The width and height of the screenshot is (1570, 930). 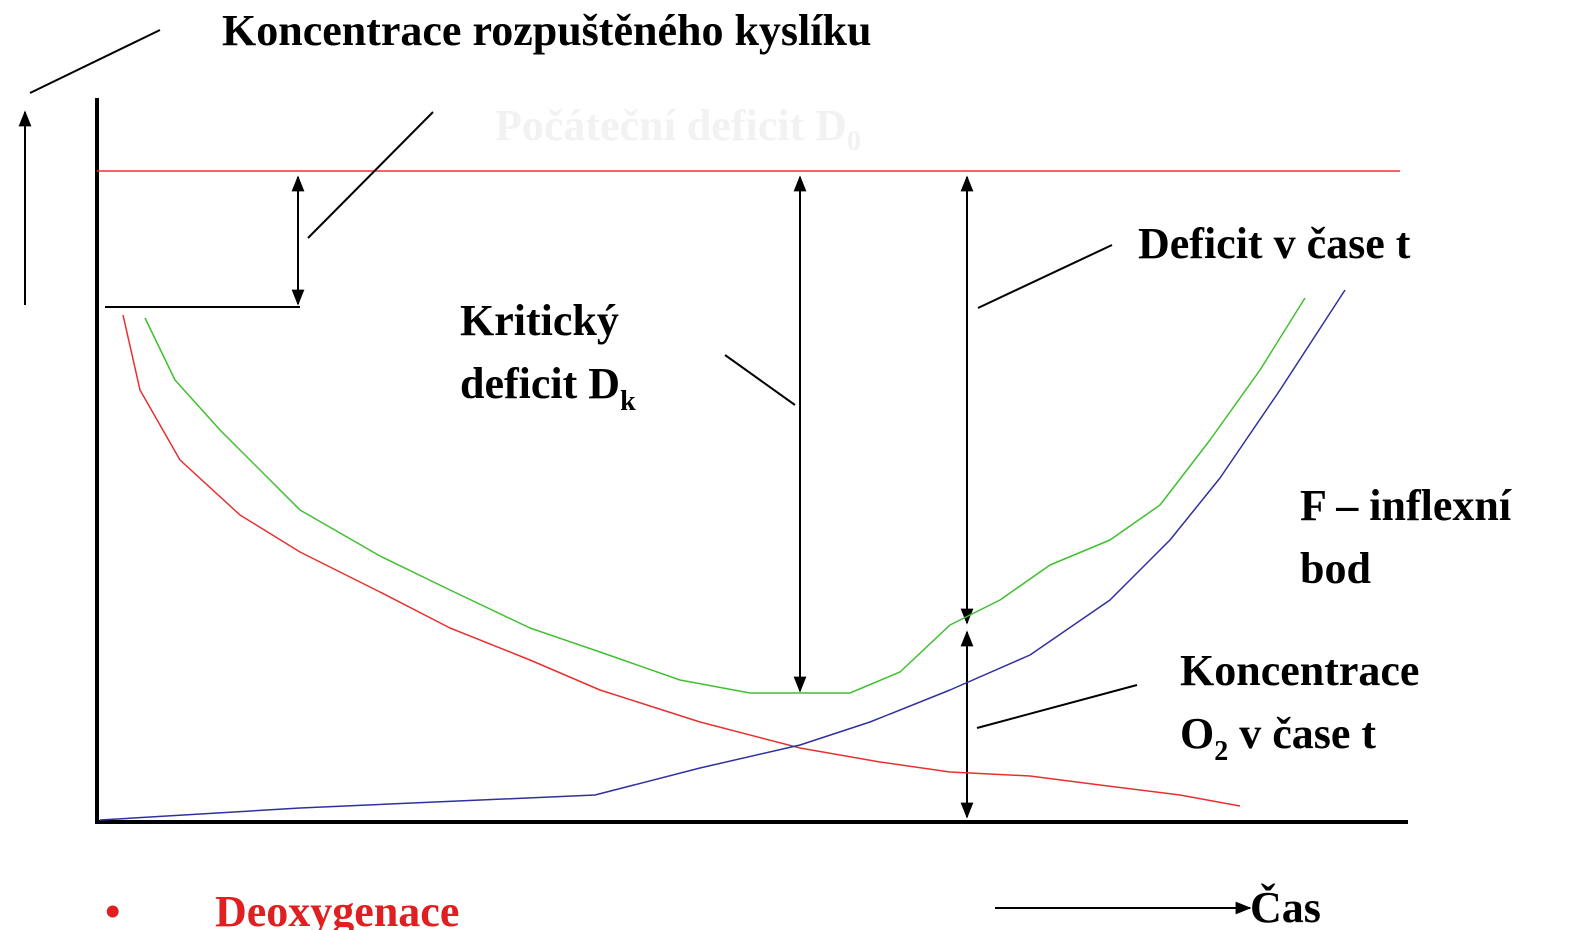 I want to click on inflection-label: F – inflexní, so click(x=1406, y=505).